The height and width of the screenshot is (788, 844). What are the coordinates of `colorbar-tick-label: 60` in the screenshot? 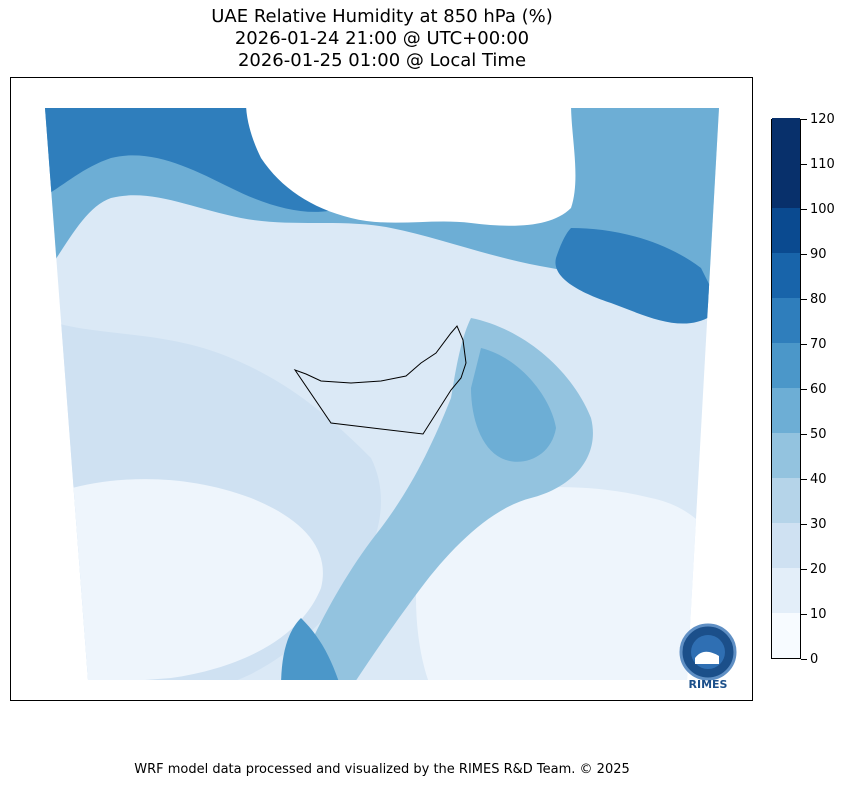 It's located at (818, 389).